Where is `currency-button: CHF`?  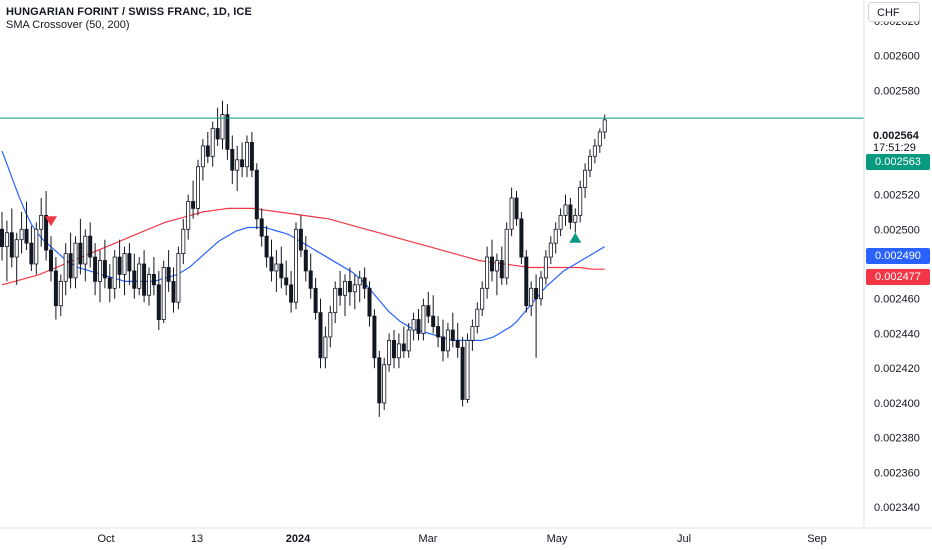 currency-button: CHF is located at coordinates (894, 12).